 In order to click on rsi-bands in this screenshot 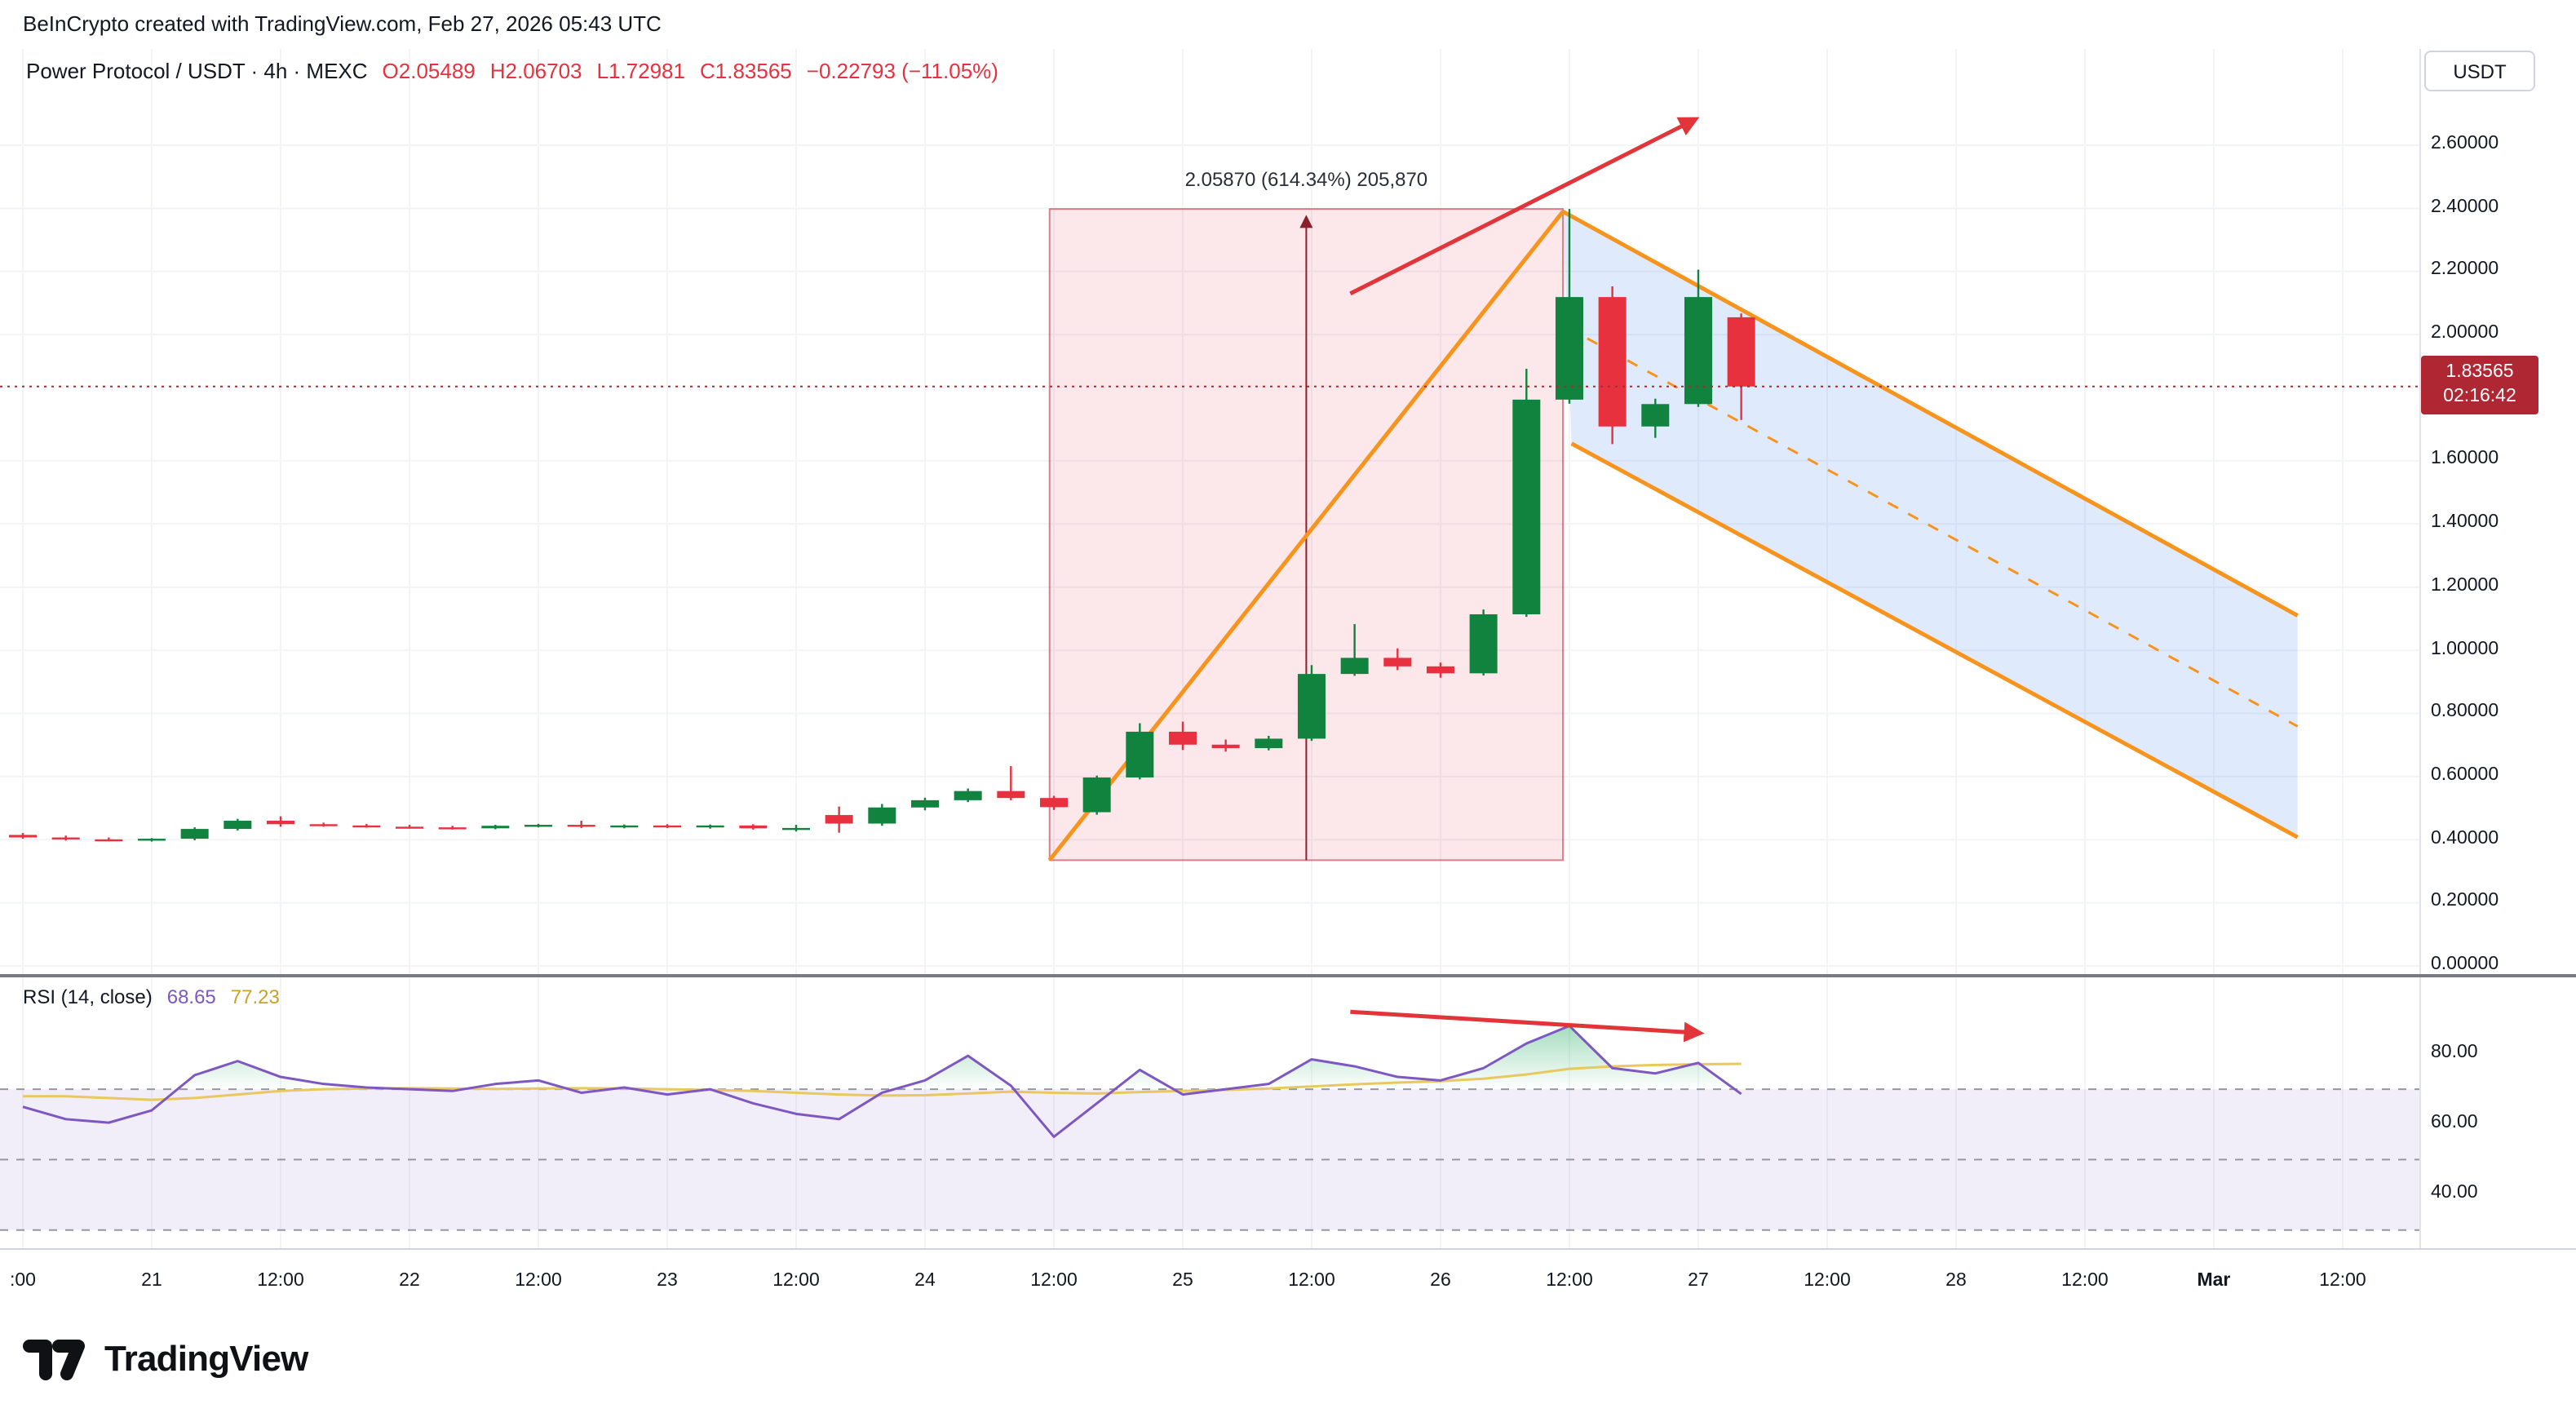, I will do `click(1209, 1159)`.